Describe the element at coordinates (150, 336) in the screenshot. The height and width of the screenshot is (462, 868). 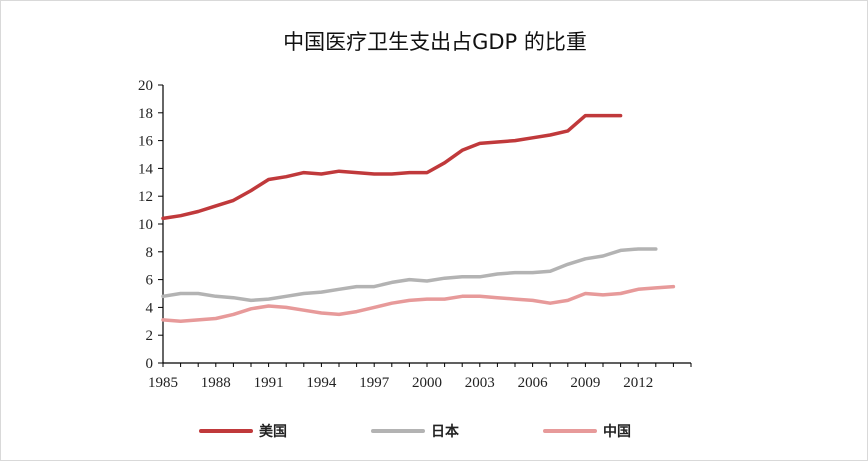
I see `y-tick-label: 2` at that location.